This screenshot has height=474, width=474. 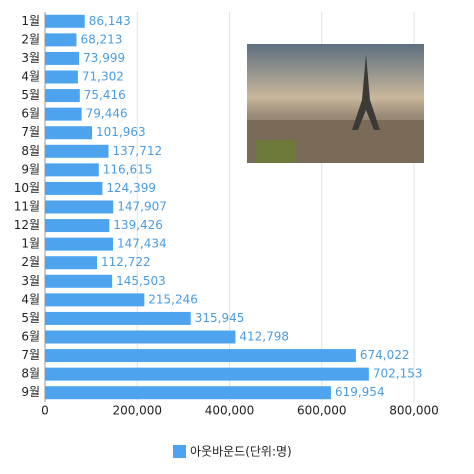 I want to click on value-label: 75,416, so click(x=105, y=95).